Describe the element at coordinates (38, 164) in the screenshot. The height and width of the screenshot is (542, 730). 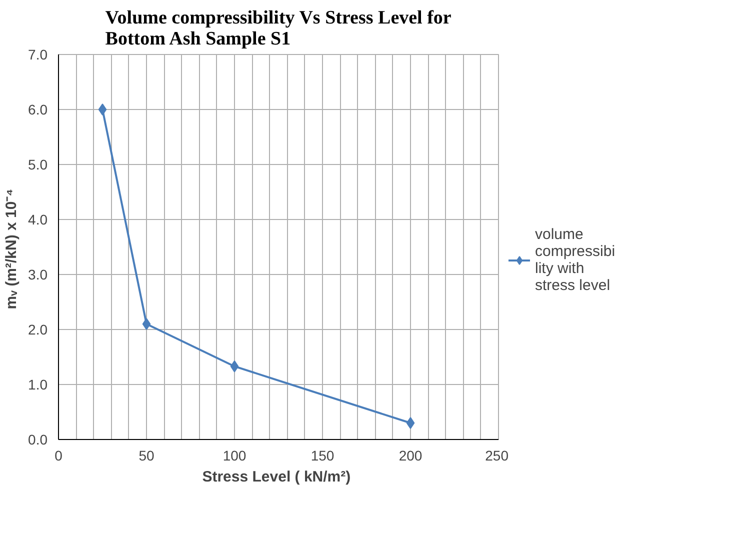
I see `y-tick-label: 5.0` at that location.